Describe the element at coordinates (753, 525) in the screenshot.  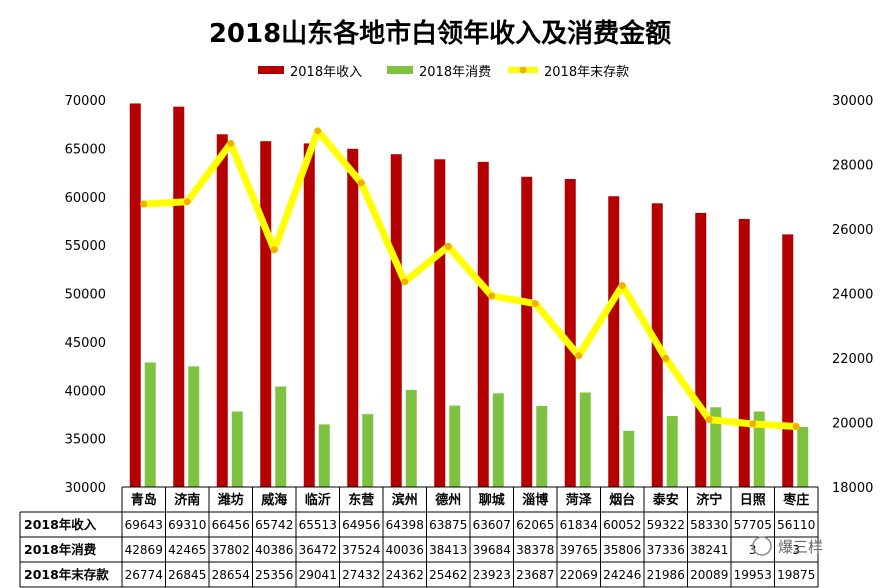
I see `table-cell: 57705` at that location.